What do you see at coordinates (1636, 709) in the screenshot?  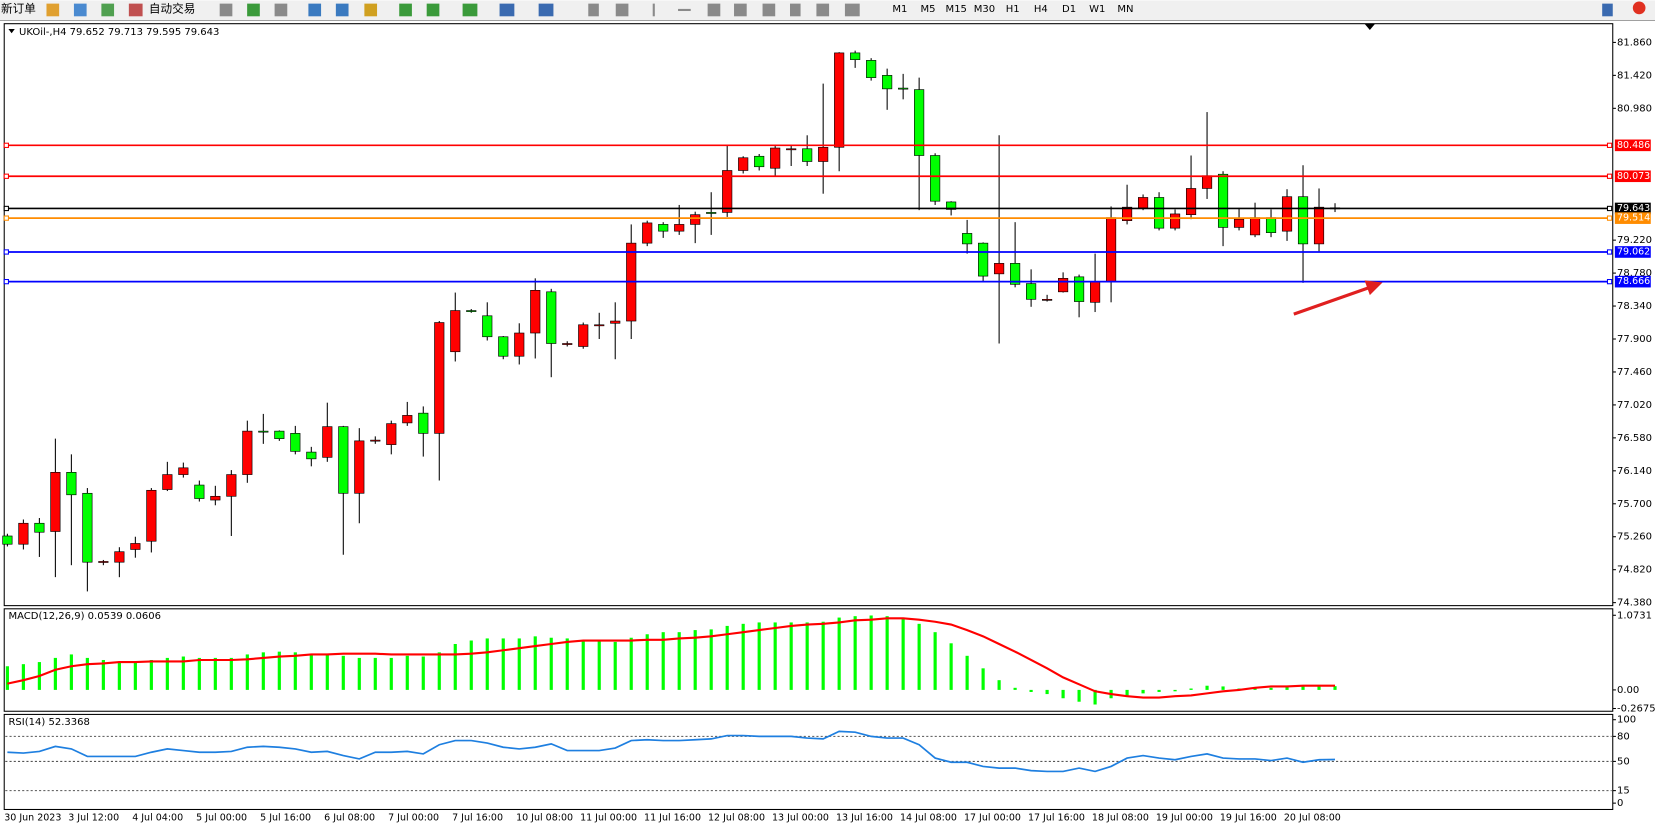 I see `y-tick-label: -0.2675` at bounding box center [1636, 709].